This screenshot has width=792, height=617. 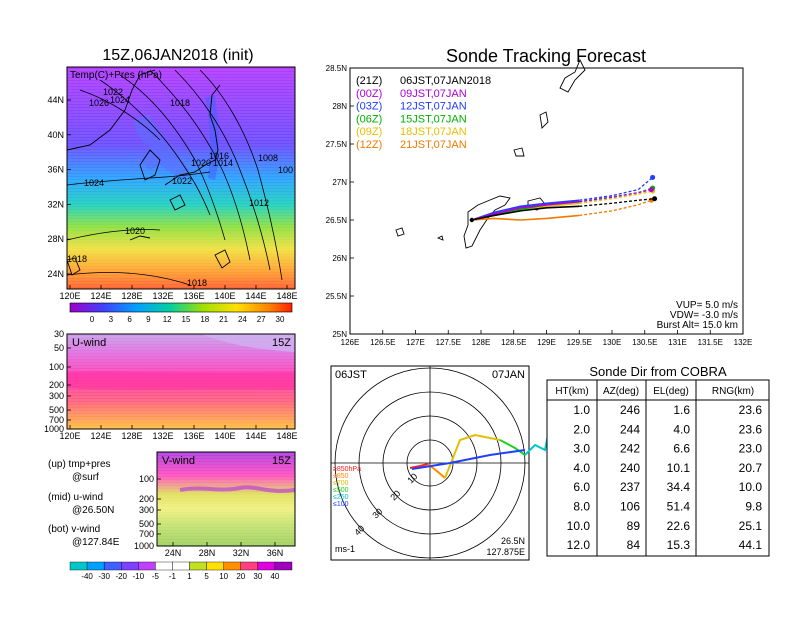 What do you see at coordinates (206, 576) in the screenshot?
I see `v-wind-colorbar-tick: 5` at bounding box center [206, 576].